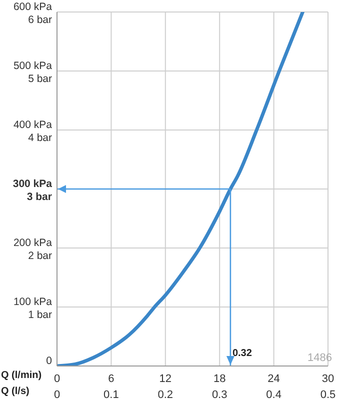 The image size is (338, 400). Describe the element at coordinates (242, 353) in the screenshot. I see `ref-line-label: 0.32` at that location.